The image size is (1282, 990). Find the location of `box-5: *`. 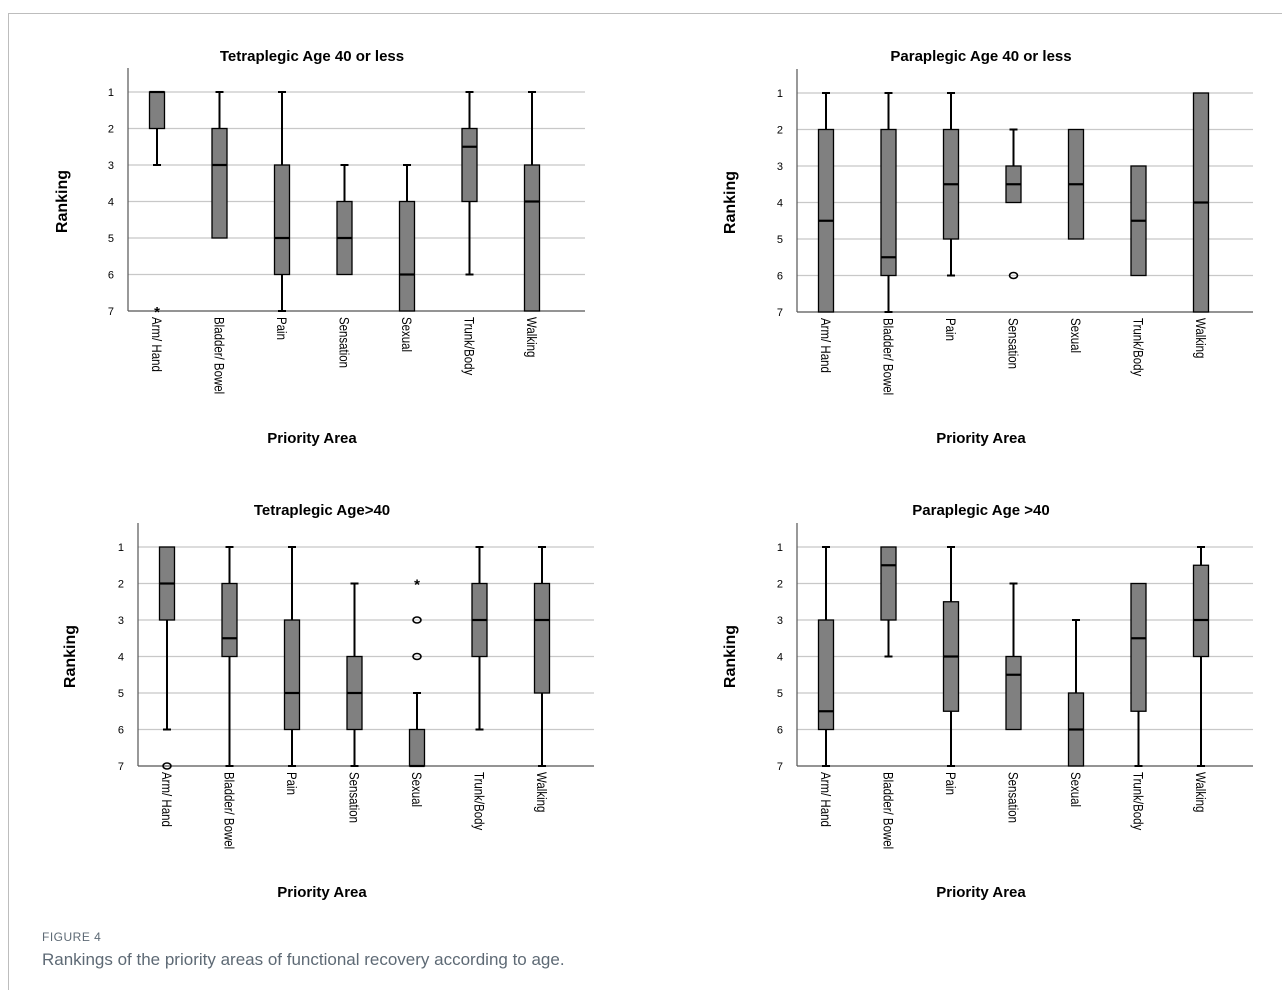

box-5: * is located at coordinates (417, 672).